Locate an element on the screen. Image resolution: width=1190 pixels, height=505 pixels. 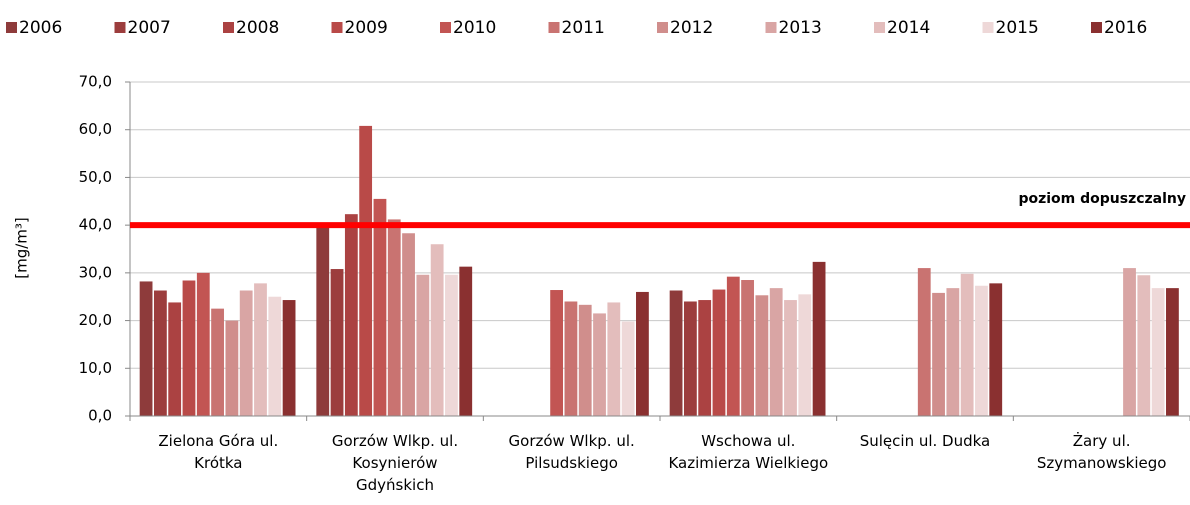
x-tick-label: Zielona Góra ul. Krótka is located at coordinates (218, 452).